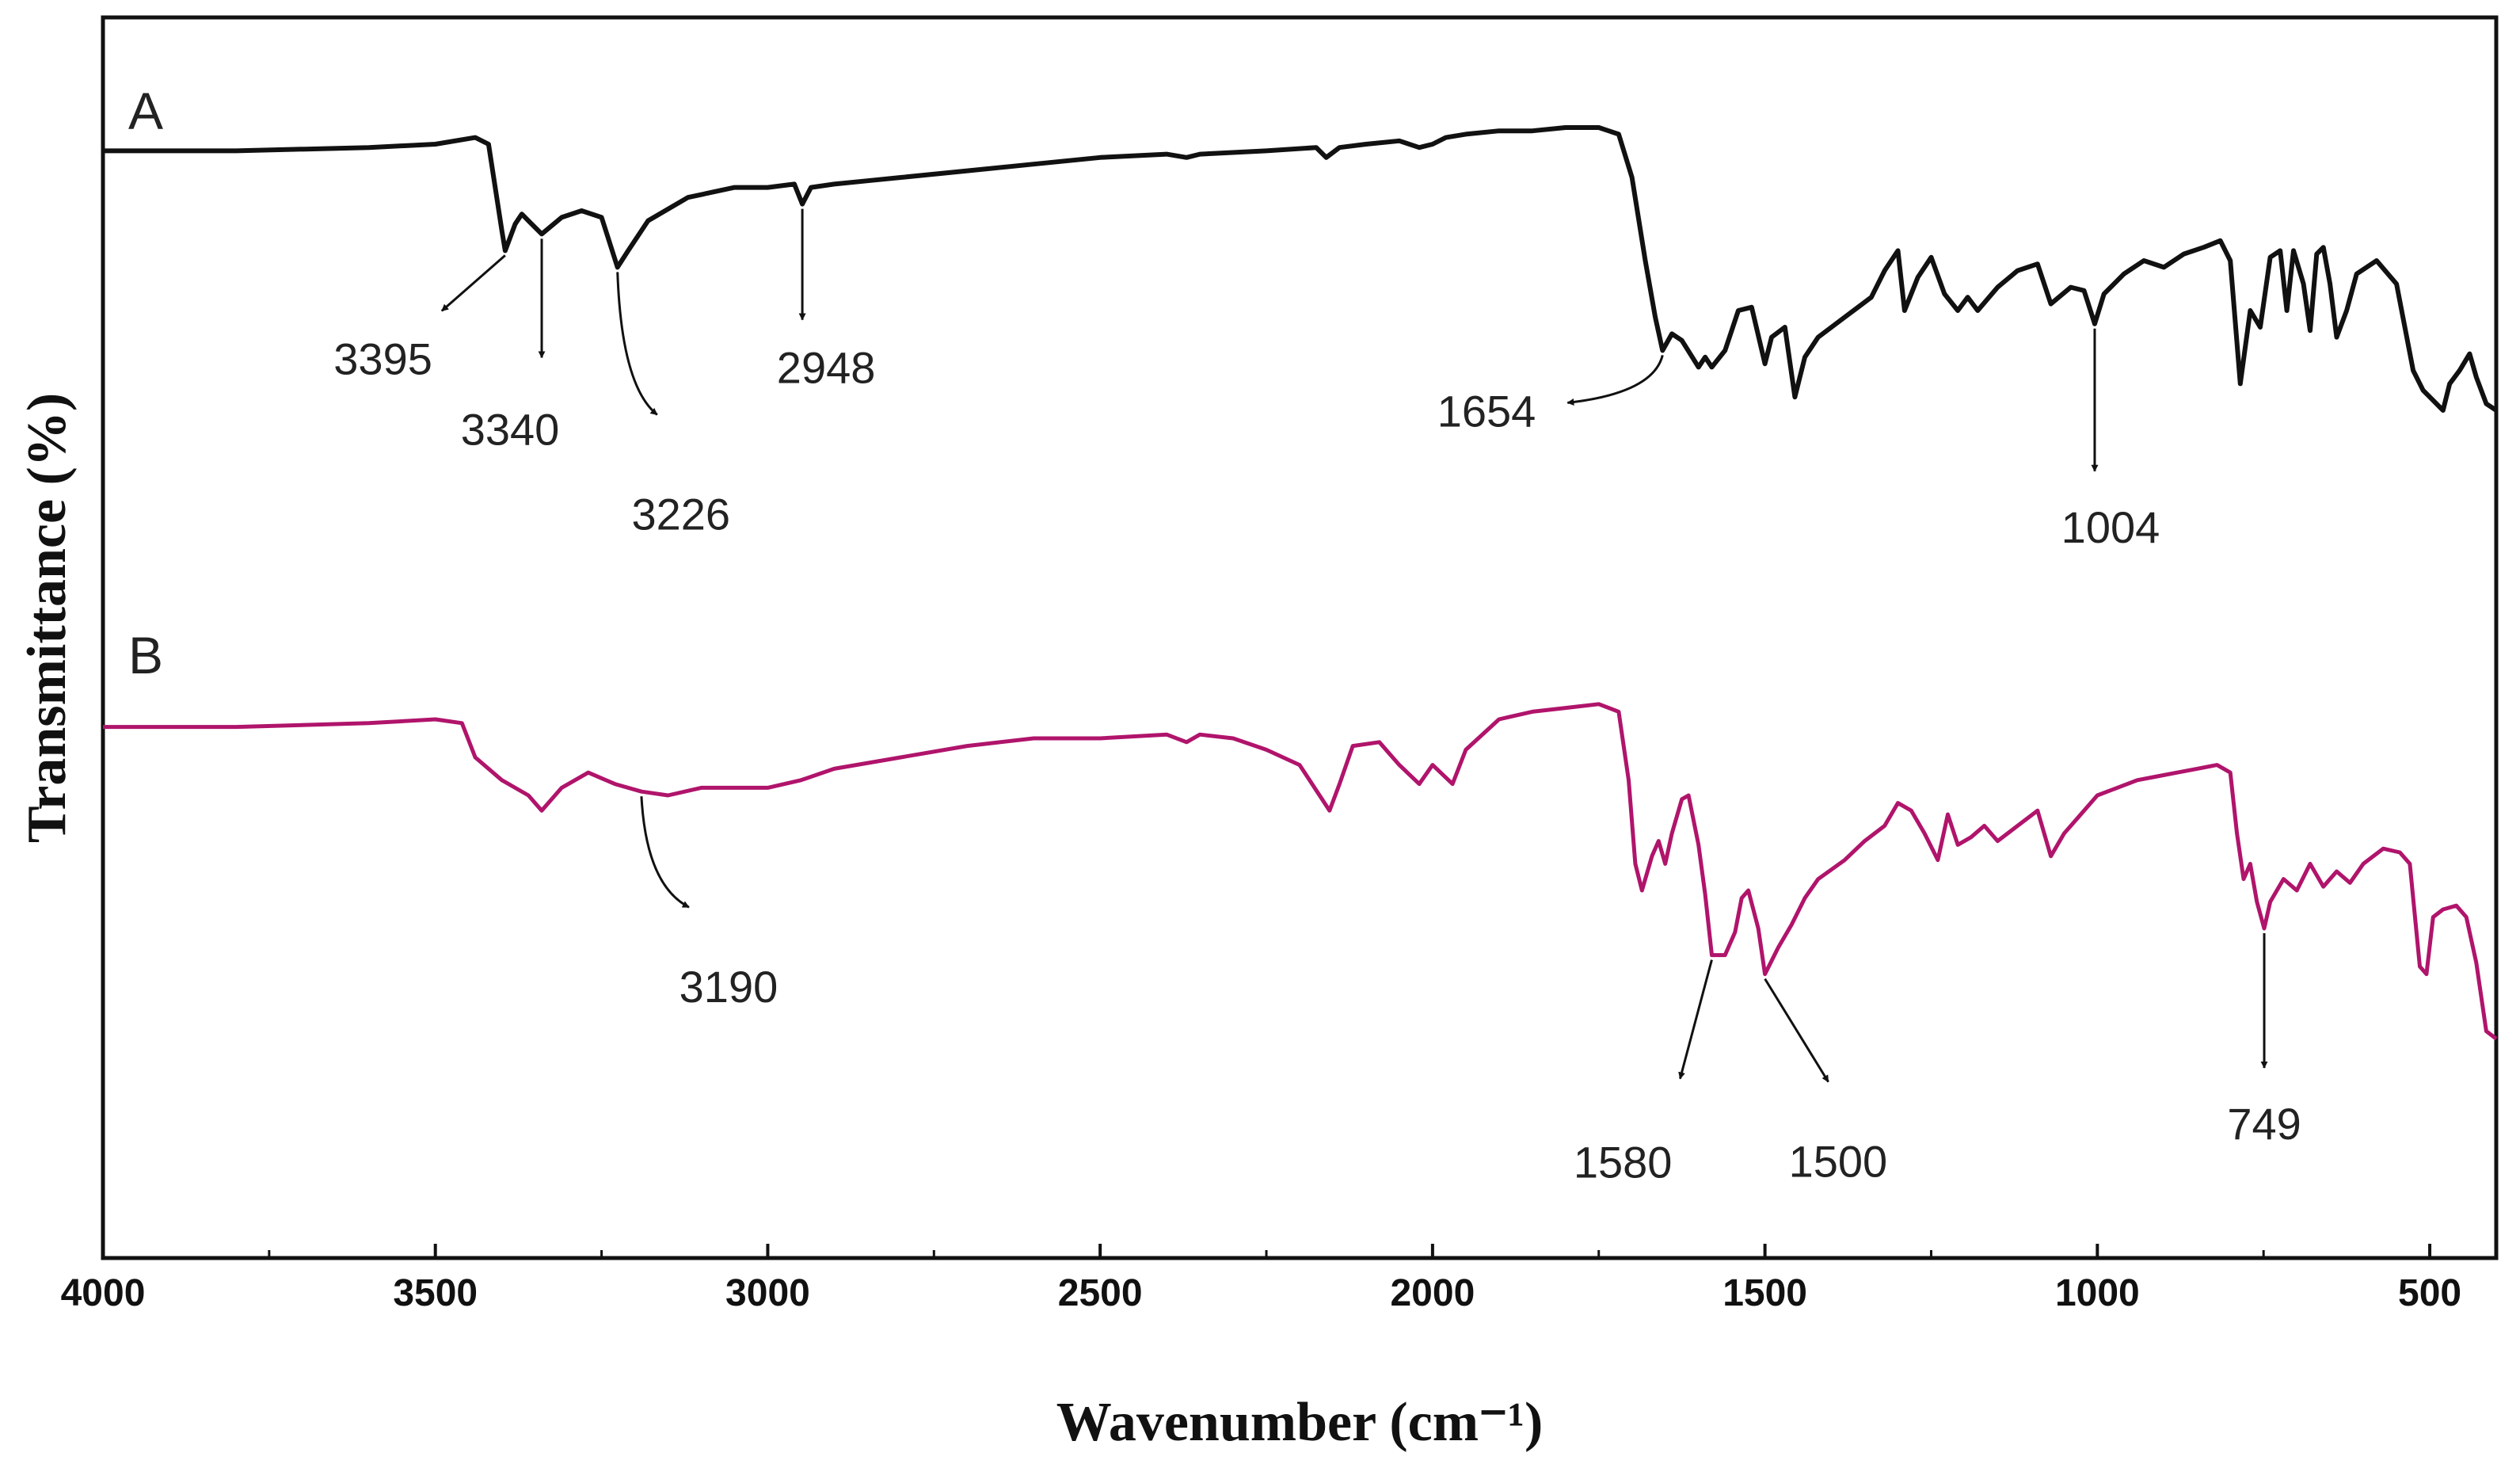  What do you see at coordinates (728, 987) in the screenshot?
I see `peak-label: 3190` at bounding box center [728, 987].